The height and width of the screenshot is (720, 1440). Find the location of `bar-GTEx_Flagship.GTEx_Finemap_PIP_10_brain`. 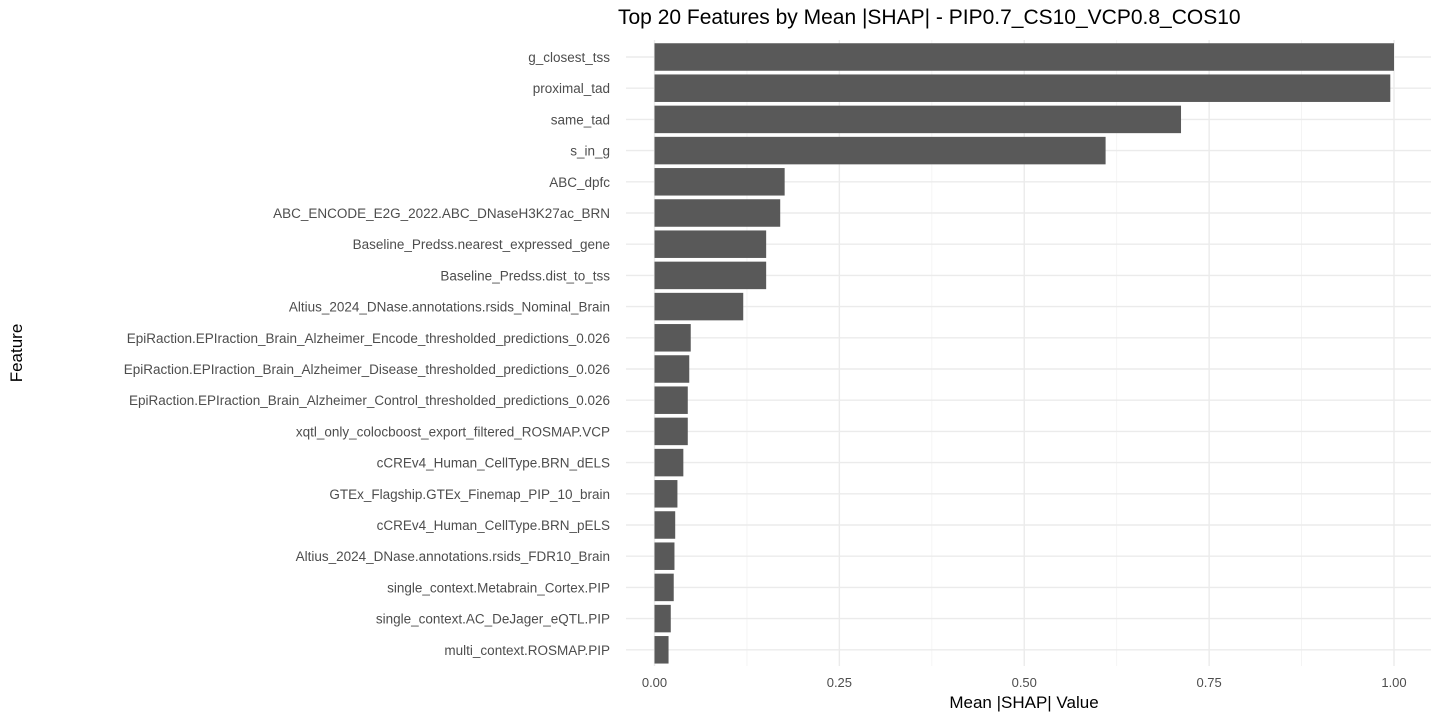

bar-GTEx_Flagship.GTEx_Finemap_PIP_10_brain is located at coordinates (666, 494).